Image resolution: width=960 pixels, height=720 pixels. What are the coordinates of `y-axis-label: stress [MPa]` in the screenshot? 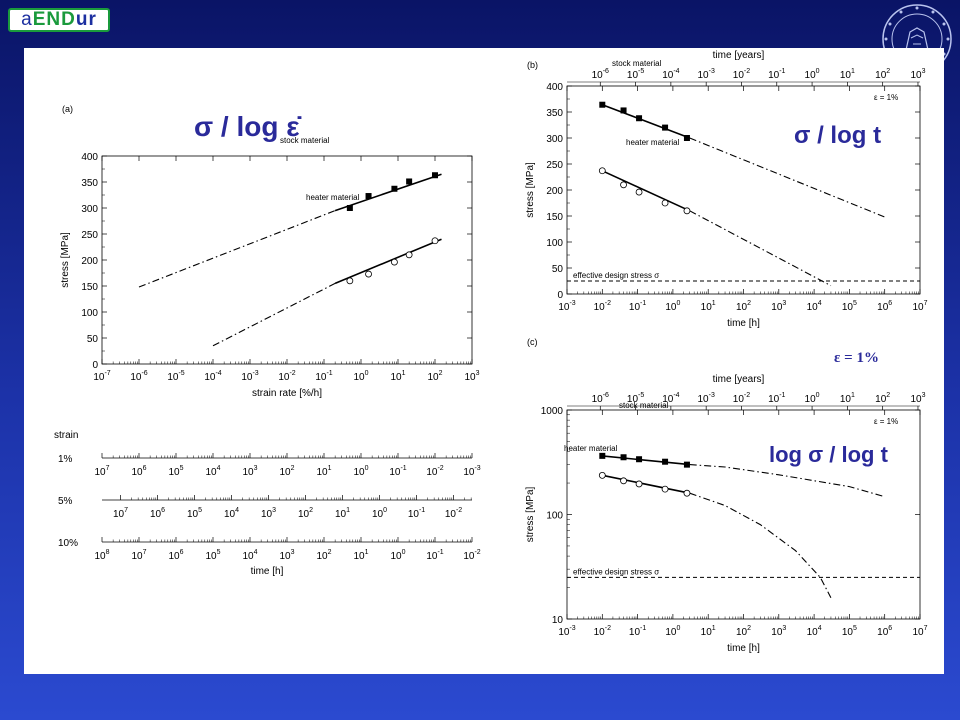 It's located at (530, 515).